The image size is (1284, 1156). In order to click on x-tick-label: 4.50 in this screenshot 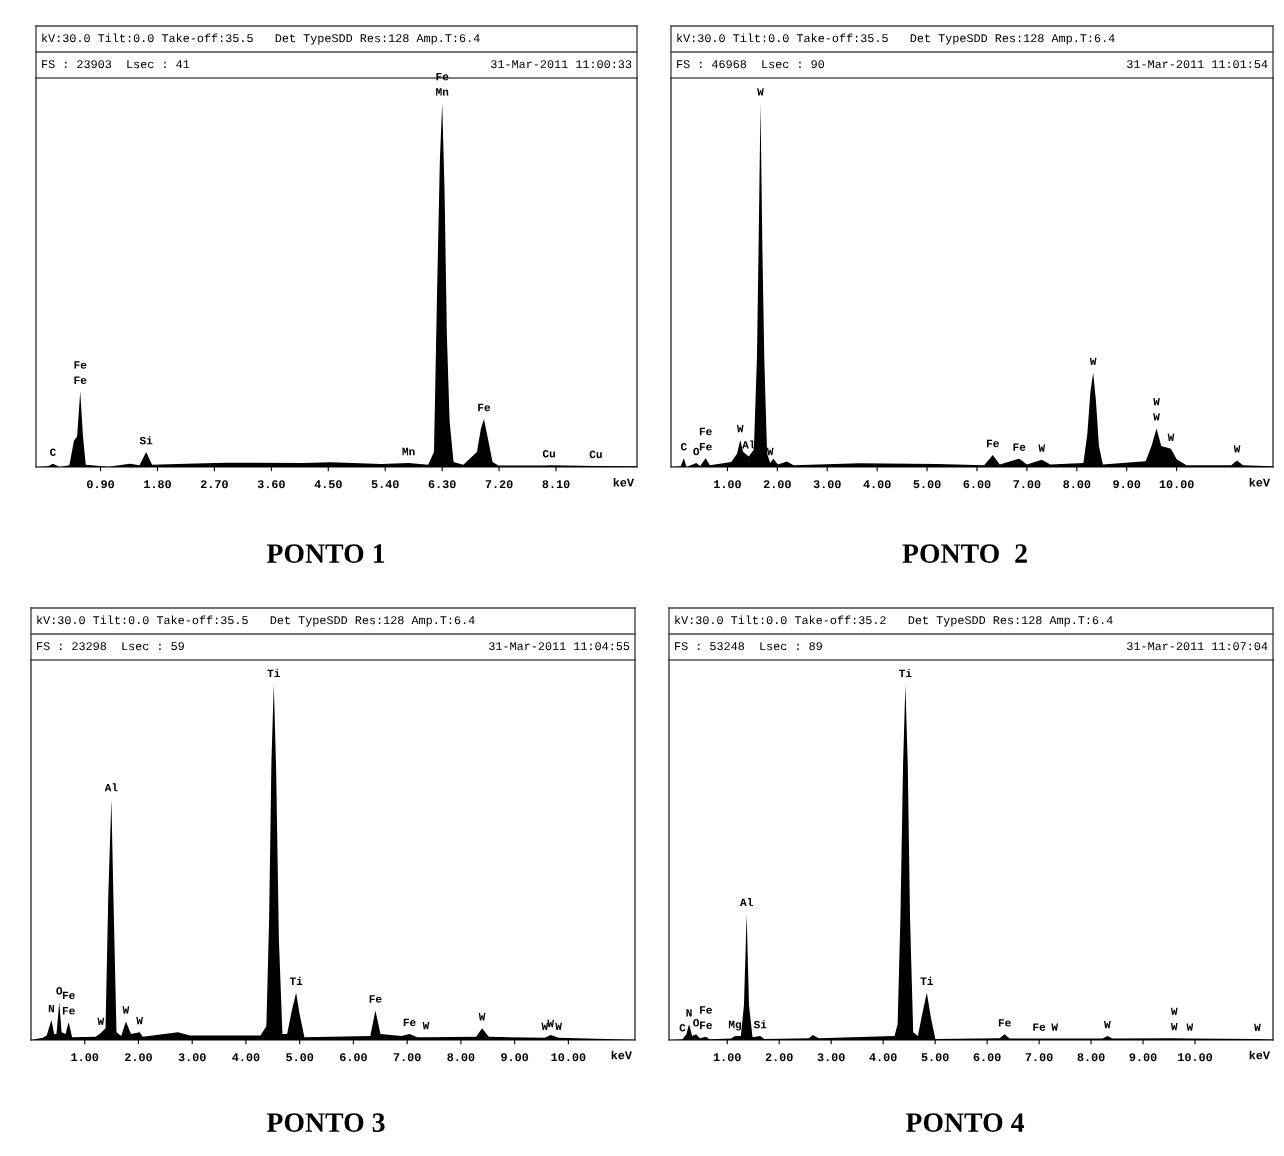, I will do `click(328, 484)`.